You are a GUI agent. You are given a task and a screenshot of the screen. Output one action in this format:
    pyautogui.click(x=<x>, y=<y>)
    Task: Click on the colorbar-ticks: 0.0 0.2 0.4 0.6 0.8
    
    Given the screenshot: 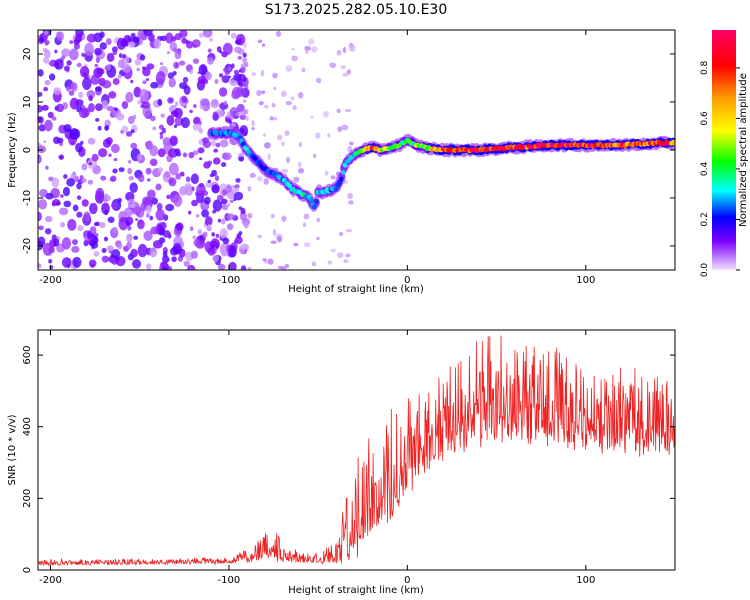 What is the action you would take?
    pyautogui.click(x=720, y=168)
    